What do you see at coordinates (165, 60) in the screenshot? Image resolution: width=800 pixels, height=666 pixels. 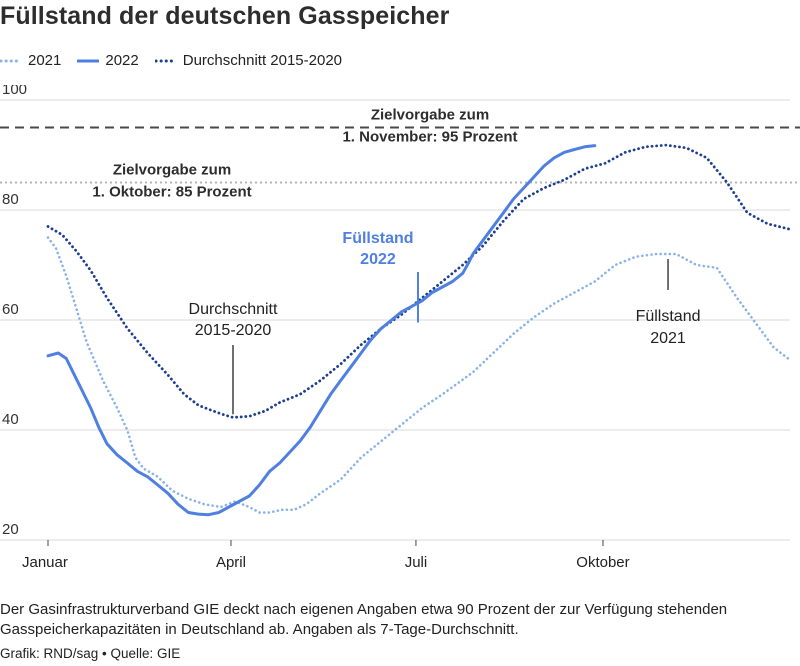 I see `legend-swatch-average` at bounding box center [165, 60].